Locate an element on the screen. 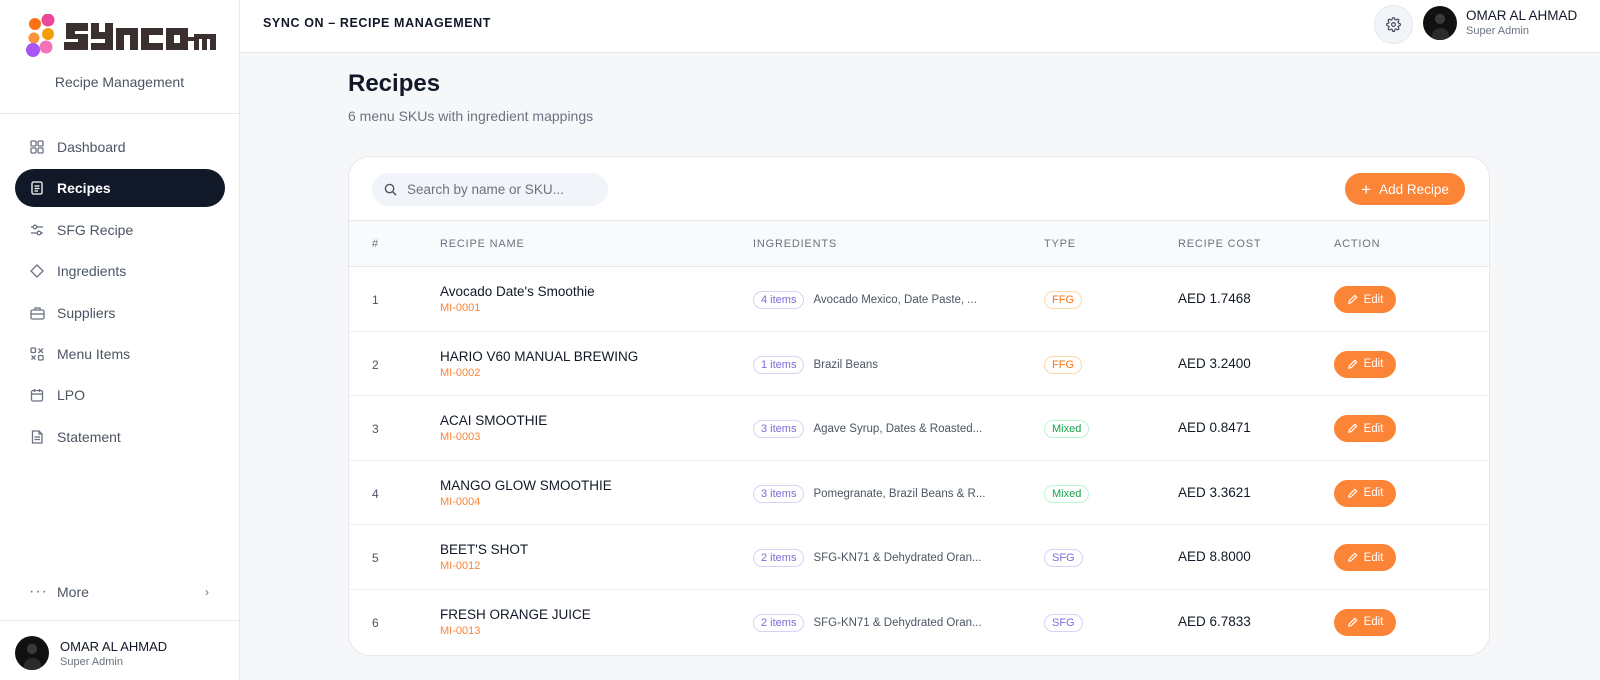 This screenshot has height=680, width=1600. document-icon is located at coordinates (37, 188).